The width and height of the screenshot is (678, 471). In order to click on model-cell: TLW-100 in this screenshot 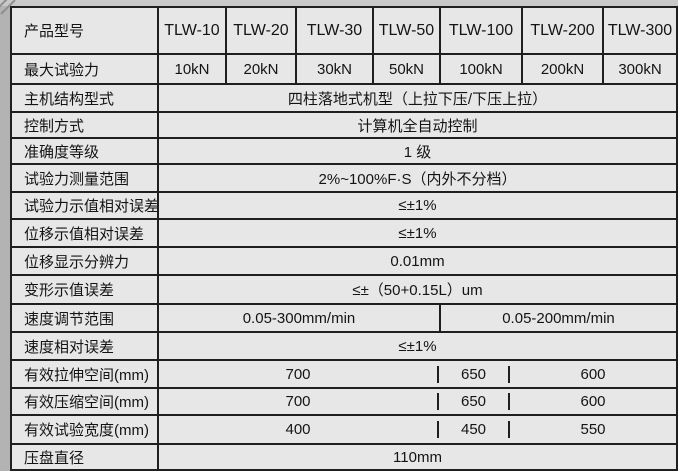, I will do `click(481, 30)`.